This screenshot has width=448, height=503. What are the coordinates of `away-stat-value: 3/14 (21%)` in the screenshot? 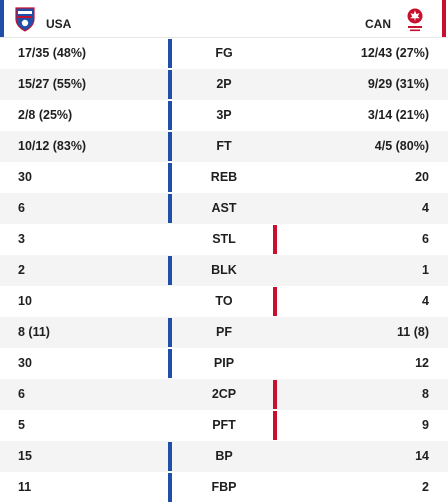 It's located at (398, 115).